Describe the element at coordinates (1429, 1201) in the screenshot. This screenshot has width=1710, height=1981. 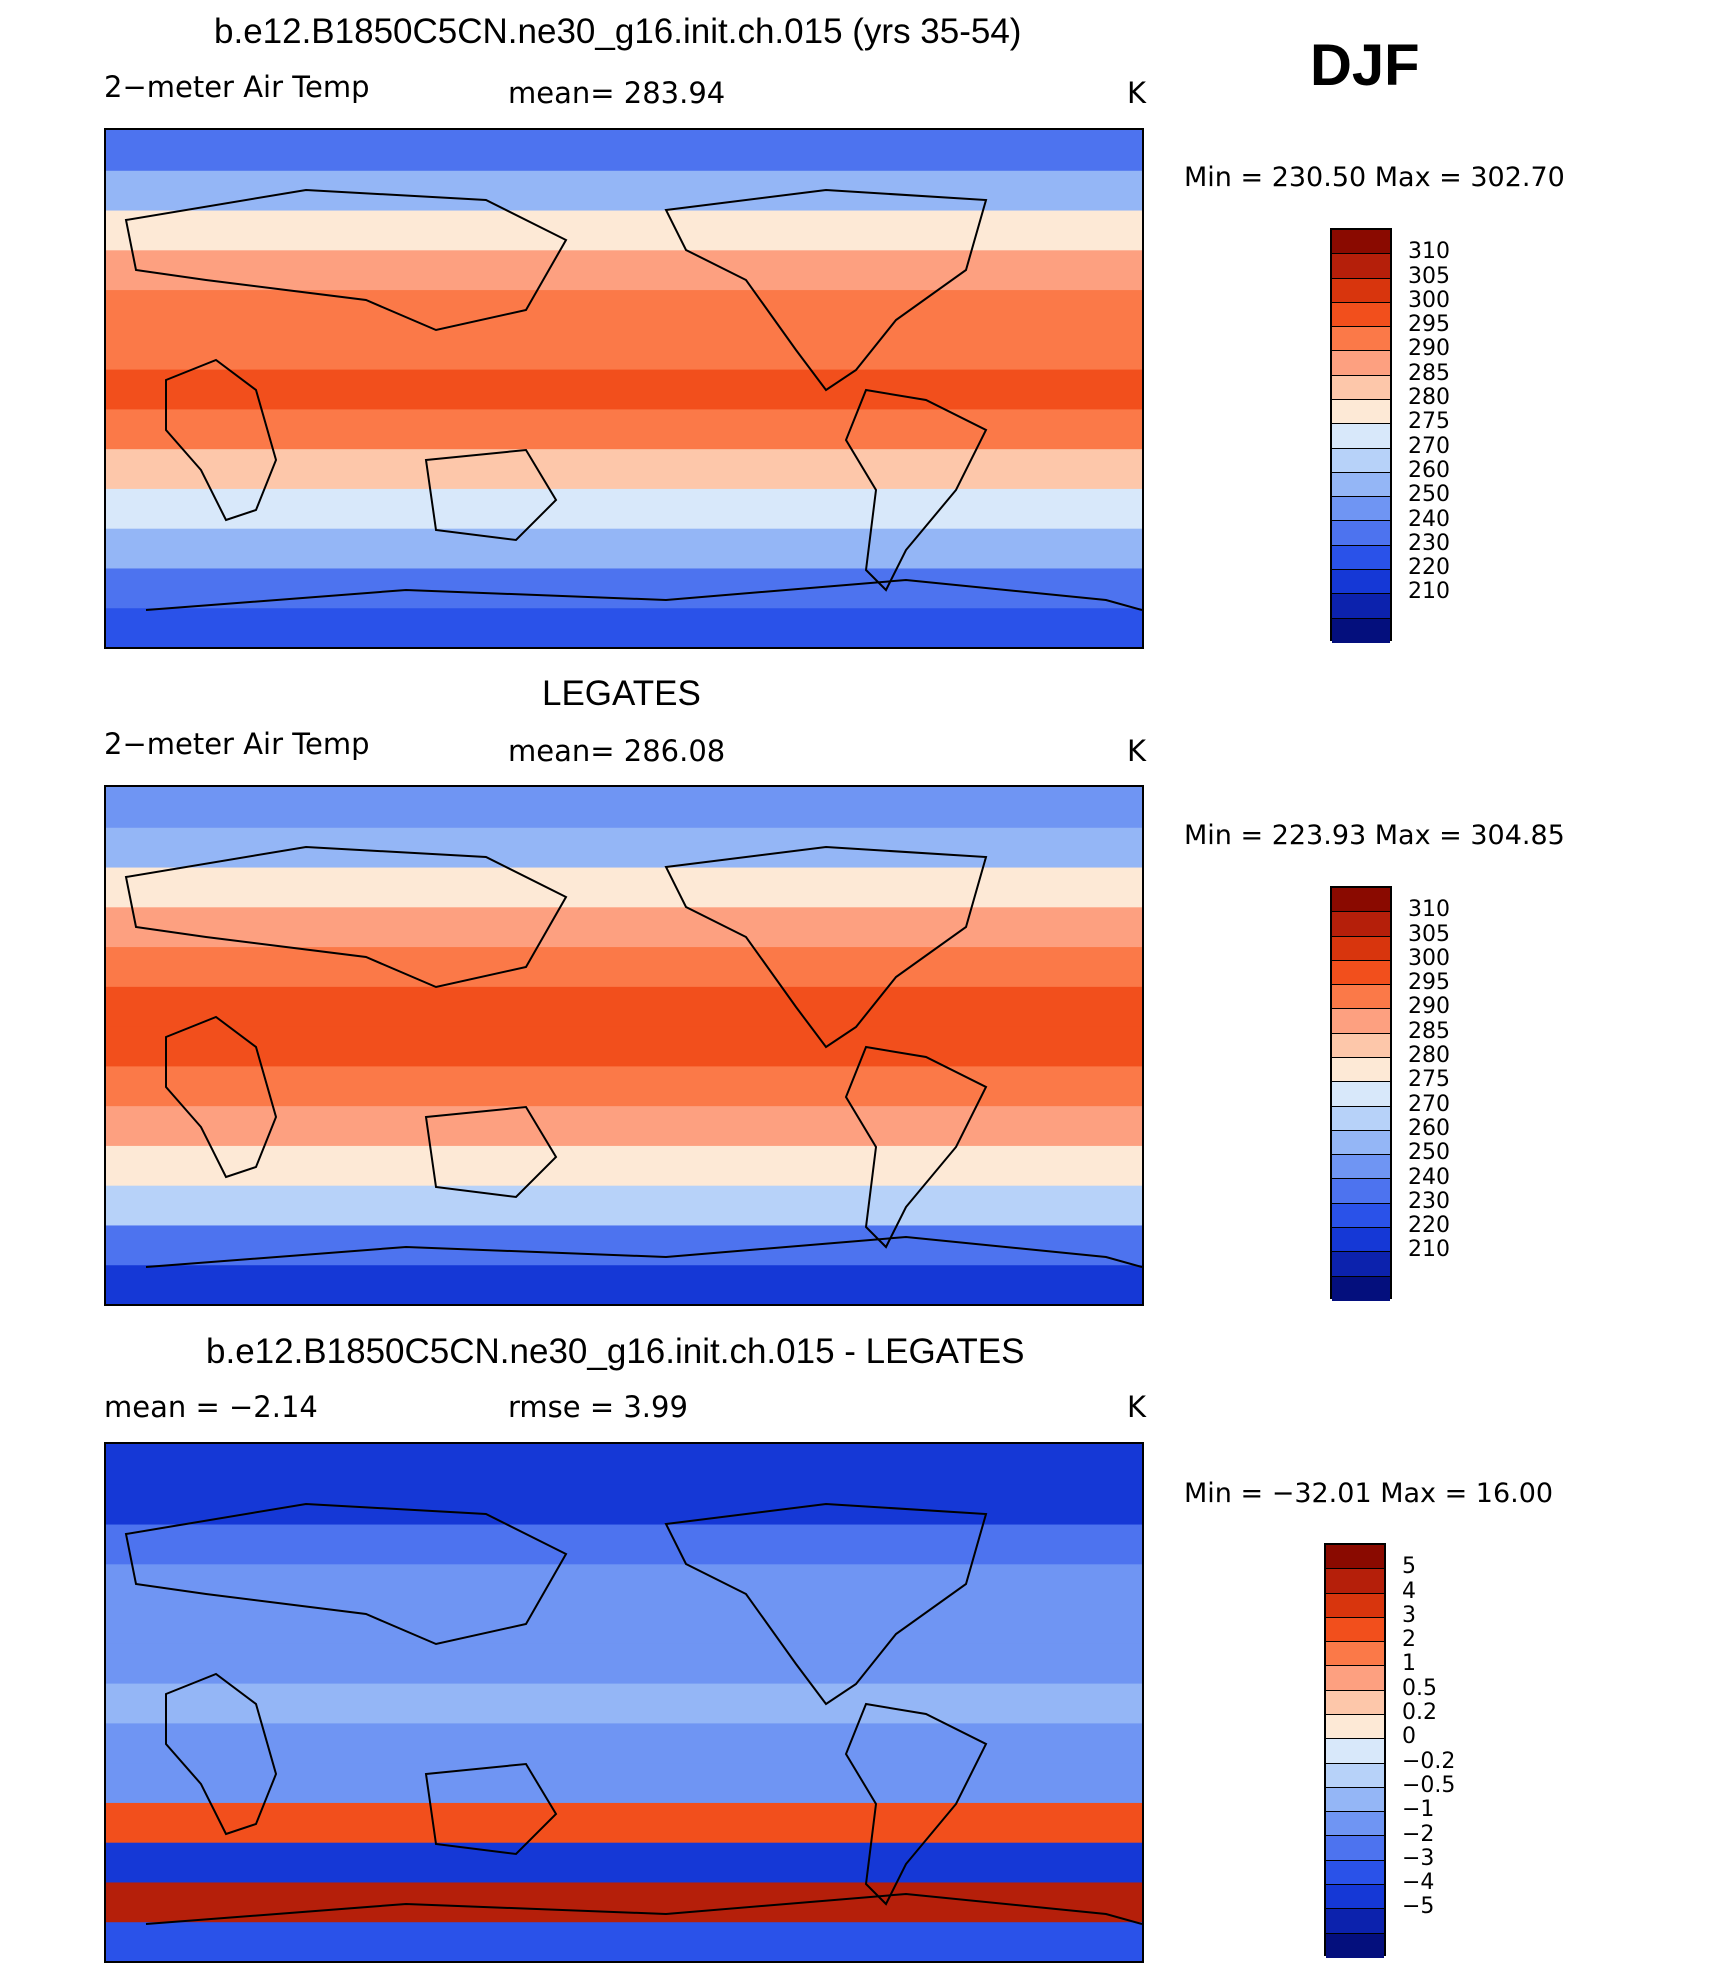
I see `colorbar-tick-label: 230` at that location.